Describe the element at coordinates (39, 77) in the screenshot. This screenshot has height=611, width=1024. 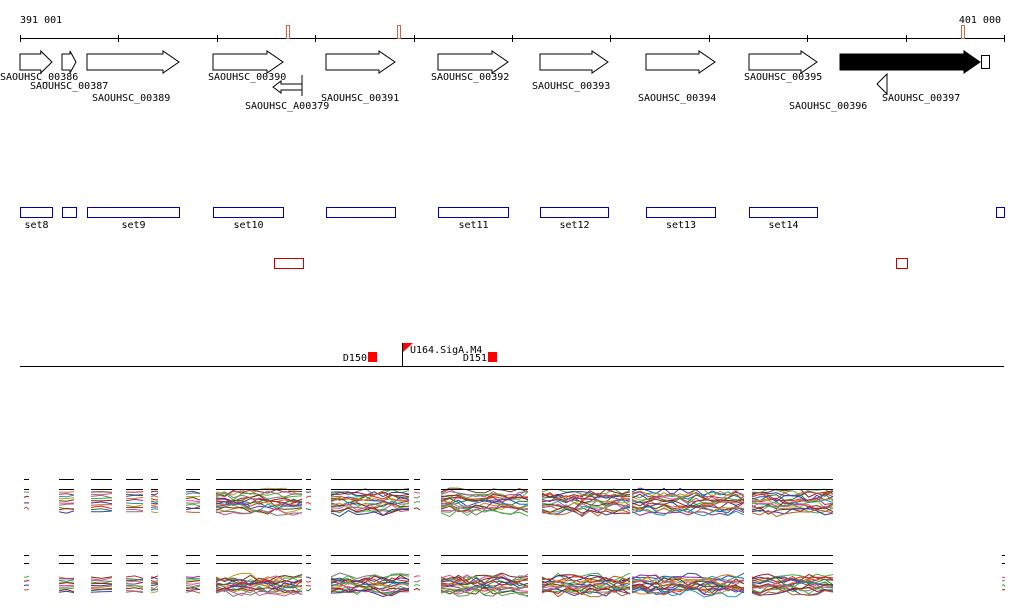
I see `gene-label: SAOUHSC_00386` at that location.